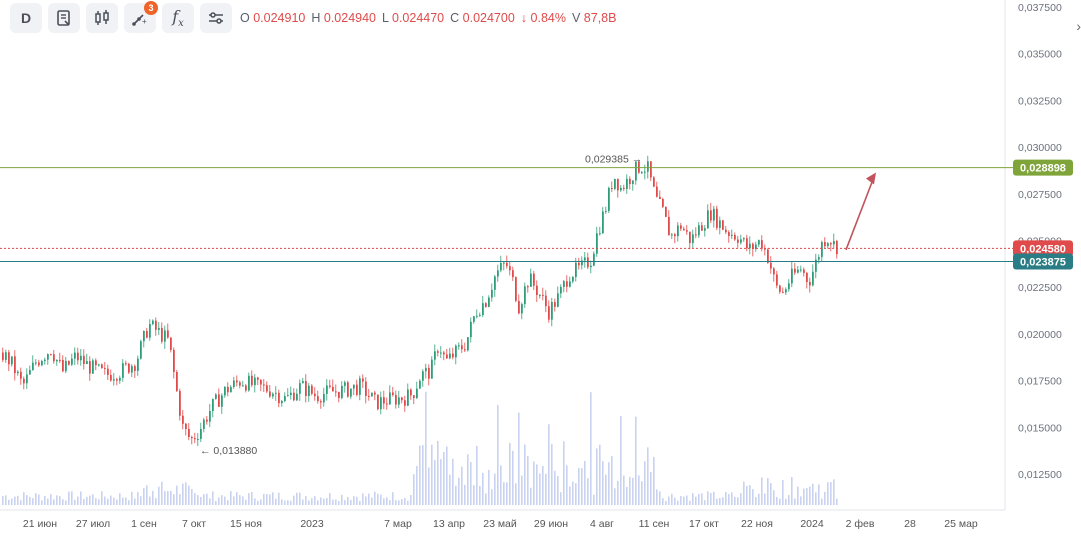  Describe the element at coordinates (1040, 148) in the screenshot. I see `y-tick-label: 0,030000` at that location.